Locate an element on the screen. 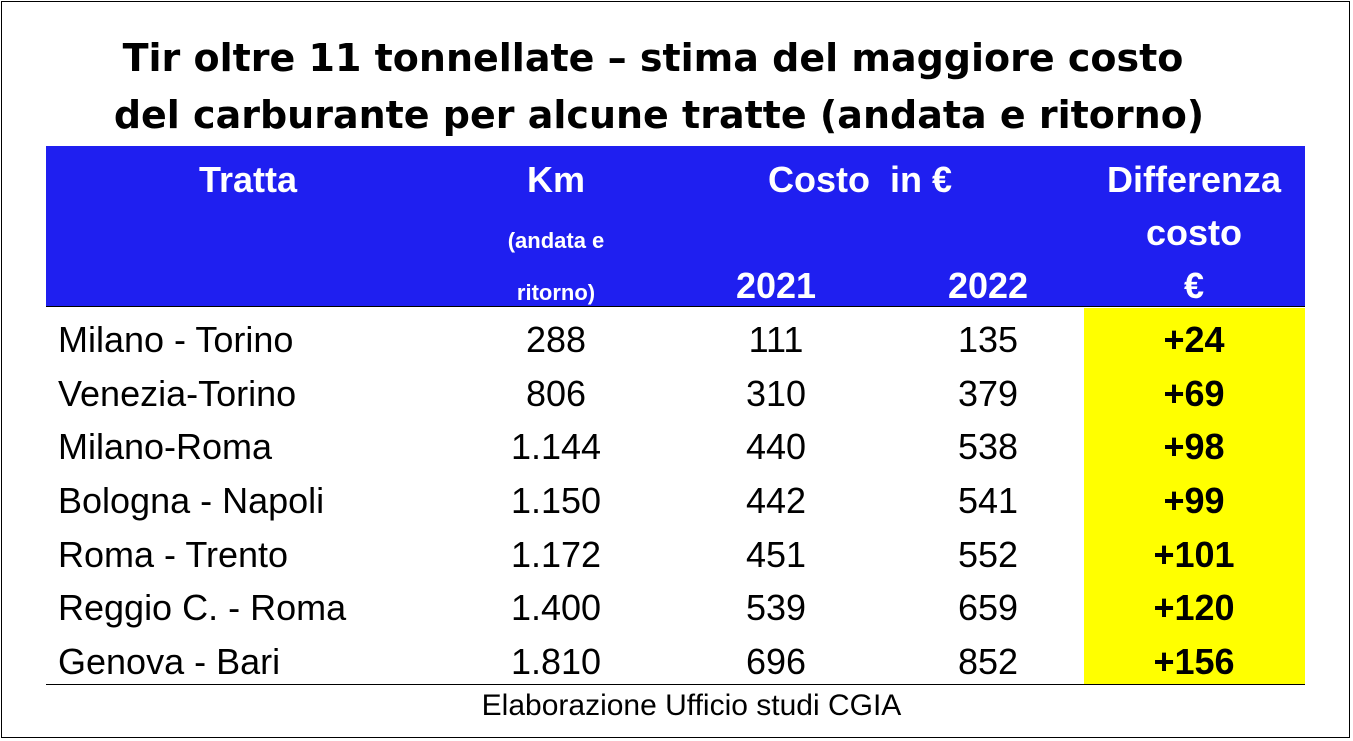 The height and width of the screenshot is (741, 1353). table-bottom-rule is located at coordinates (675, 684).